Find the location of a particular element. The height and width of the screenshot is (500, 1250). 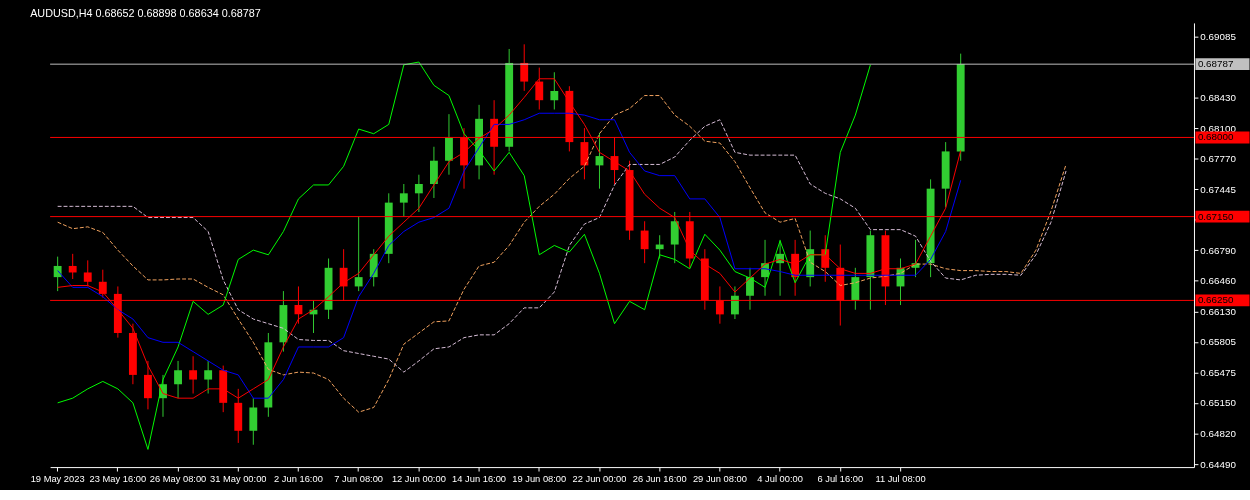

y-tick-label: 0.65805 is located at coordinates (1218, 342).